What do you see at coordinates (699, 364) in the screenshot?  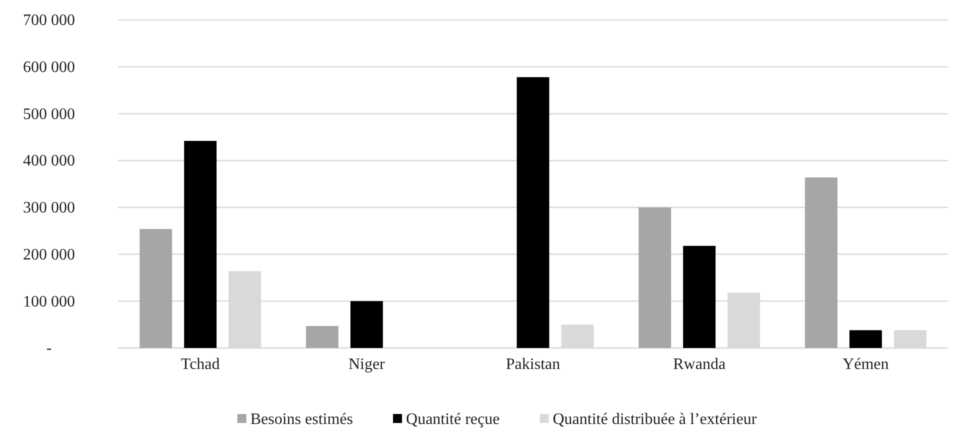 I see `x-tick-label: Rwanda` at bounding box center [699, 364].